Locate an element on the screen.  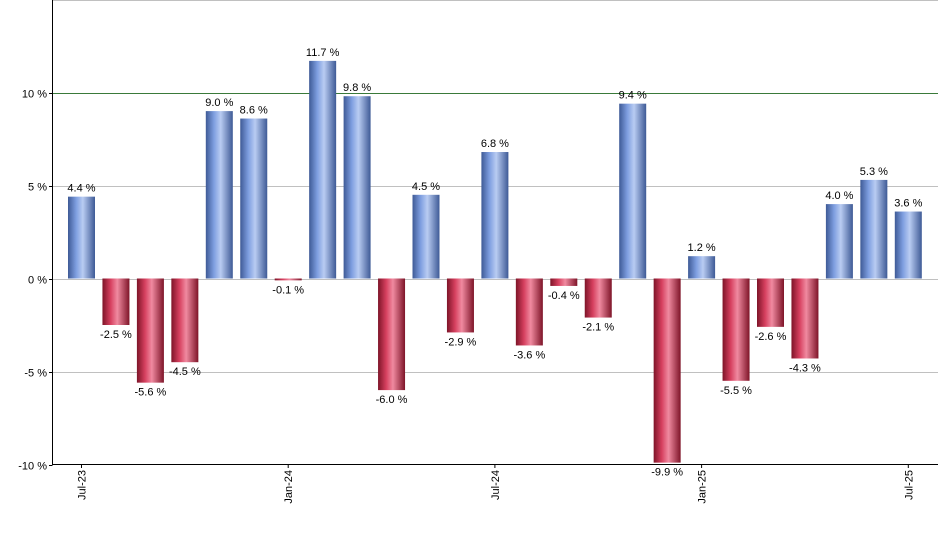
data-label: -2.5 % is located at coordinates (116, 335).